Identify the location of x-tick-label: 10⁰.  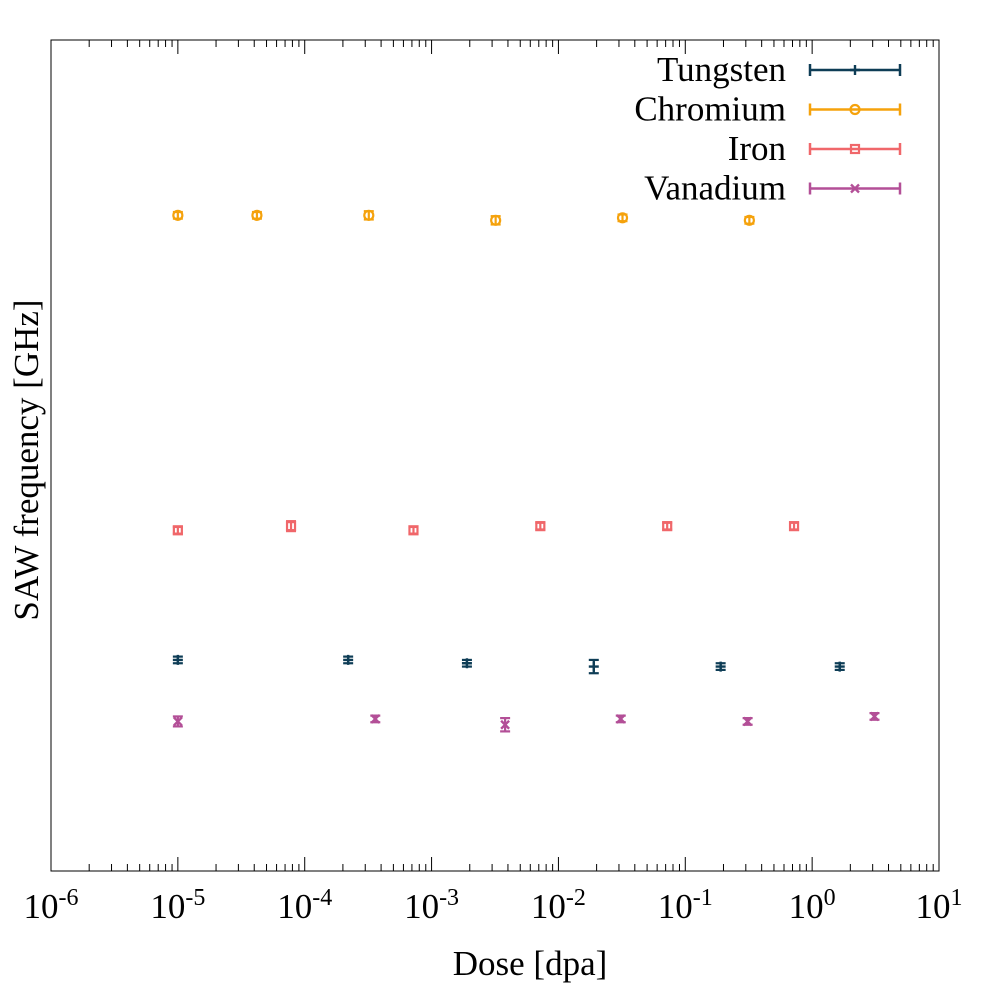
(812, 905).